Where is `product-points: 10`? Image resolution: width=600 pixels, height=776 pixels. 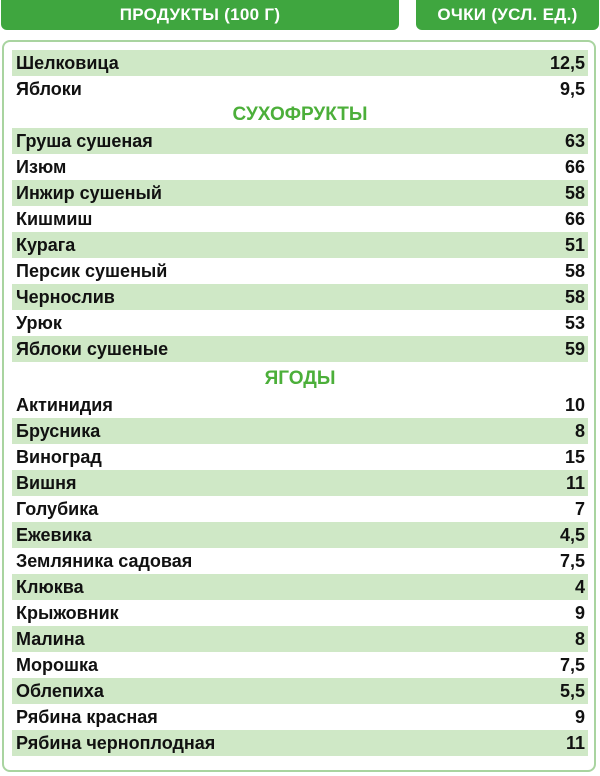
product-points: 10 is located at coordinates (574, 405).